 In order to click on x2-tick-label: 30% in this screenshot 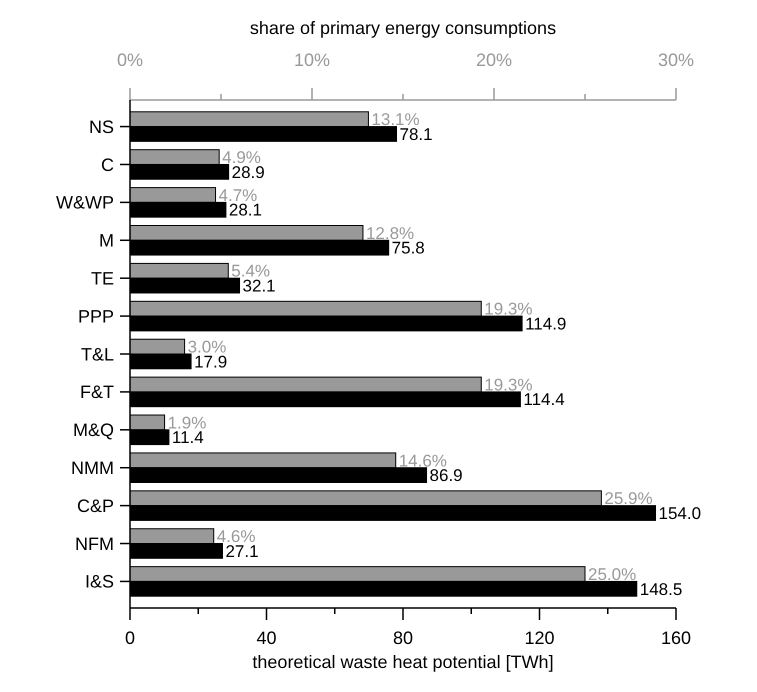, I will do `click(676, 60)`.